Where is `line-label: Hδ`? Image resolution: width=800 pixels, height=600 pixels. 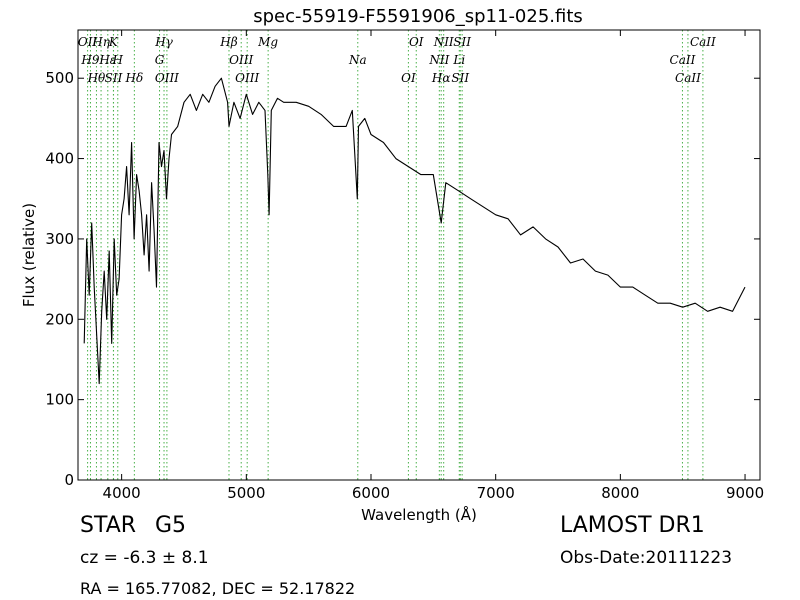 line-label: Hδ is located at coordinates (134, 78).